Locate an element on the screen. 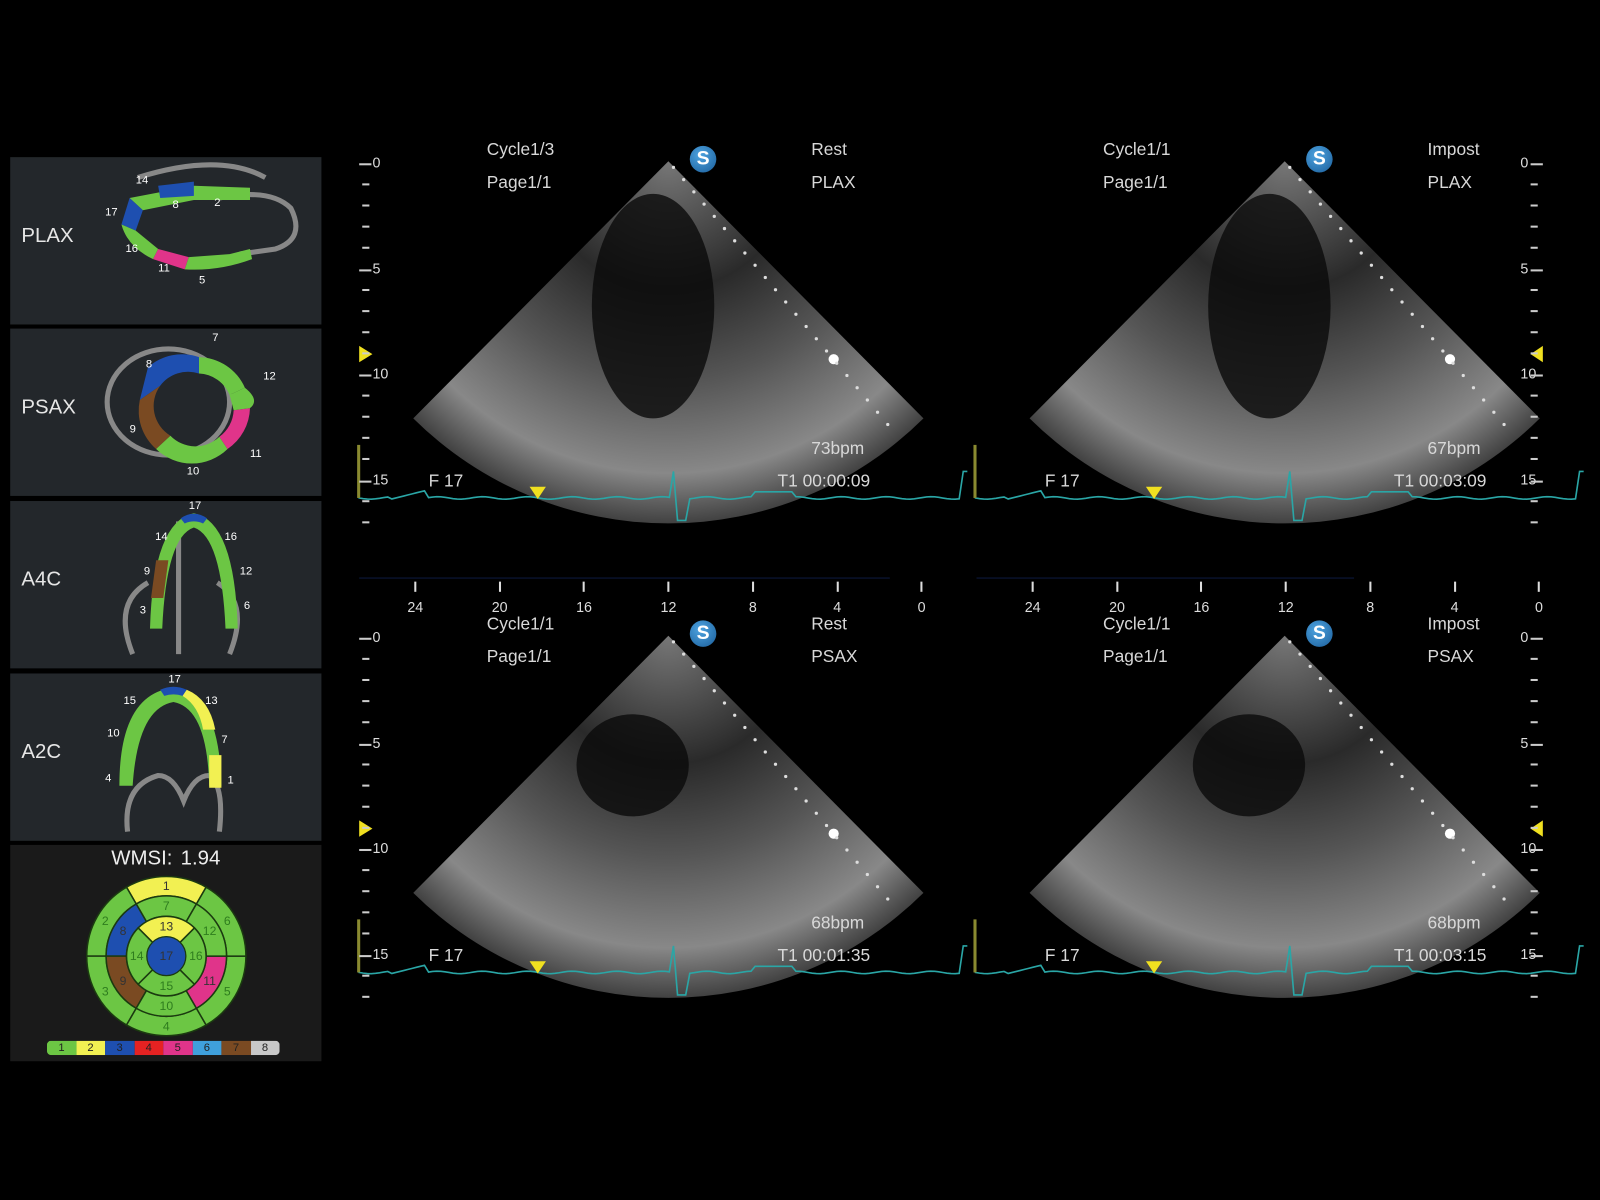 Image resolution: width=1600 pixels, height=1200 pixels. score-legend-item: 5 is located at coordinates (178, 1048).